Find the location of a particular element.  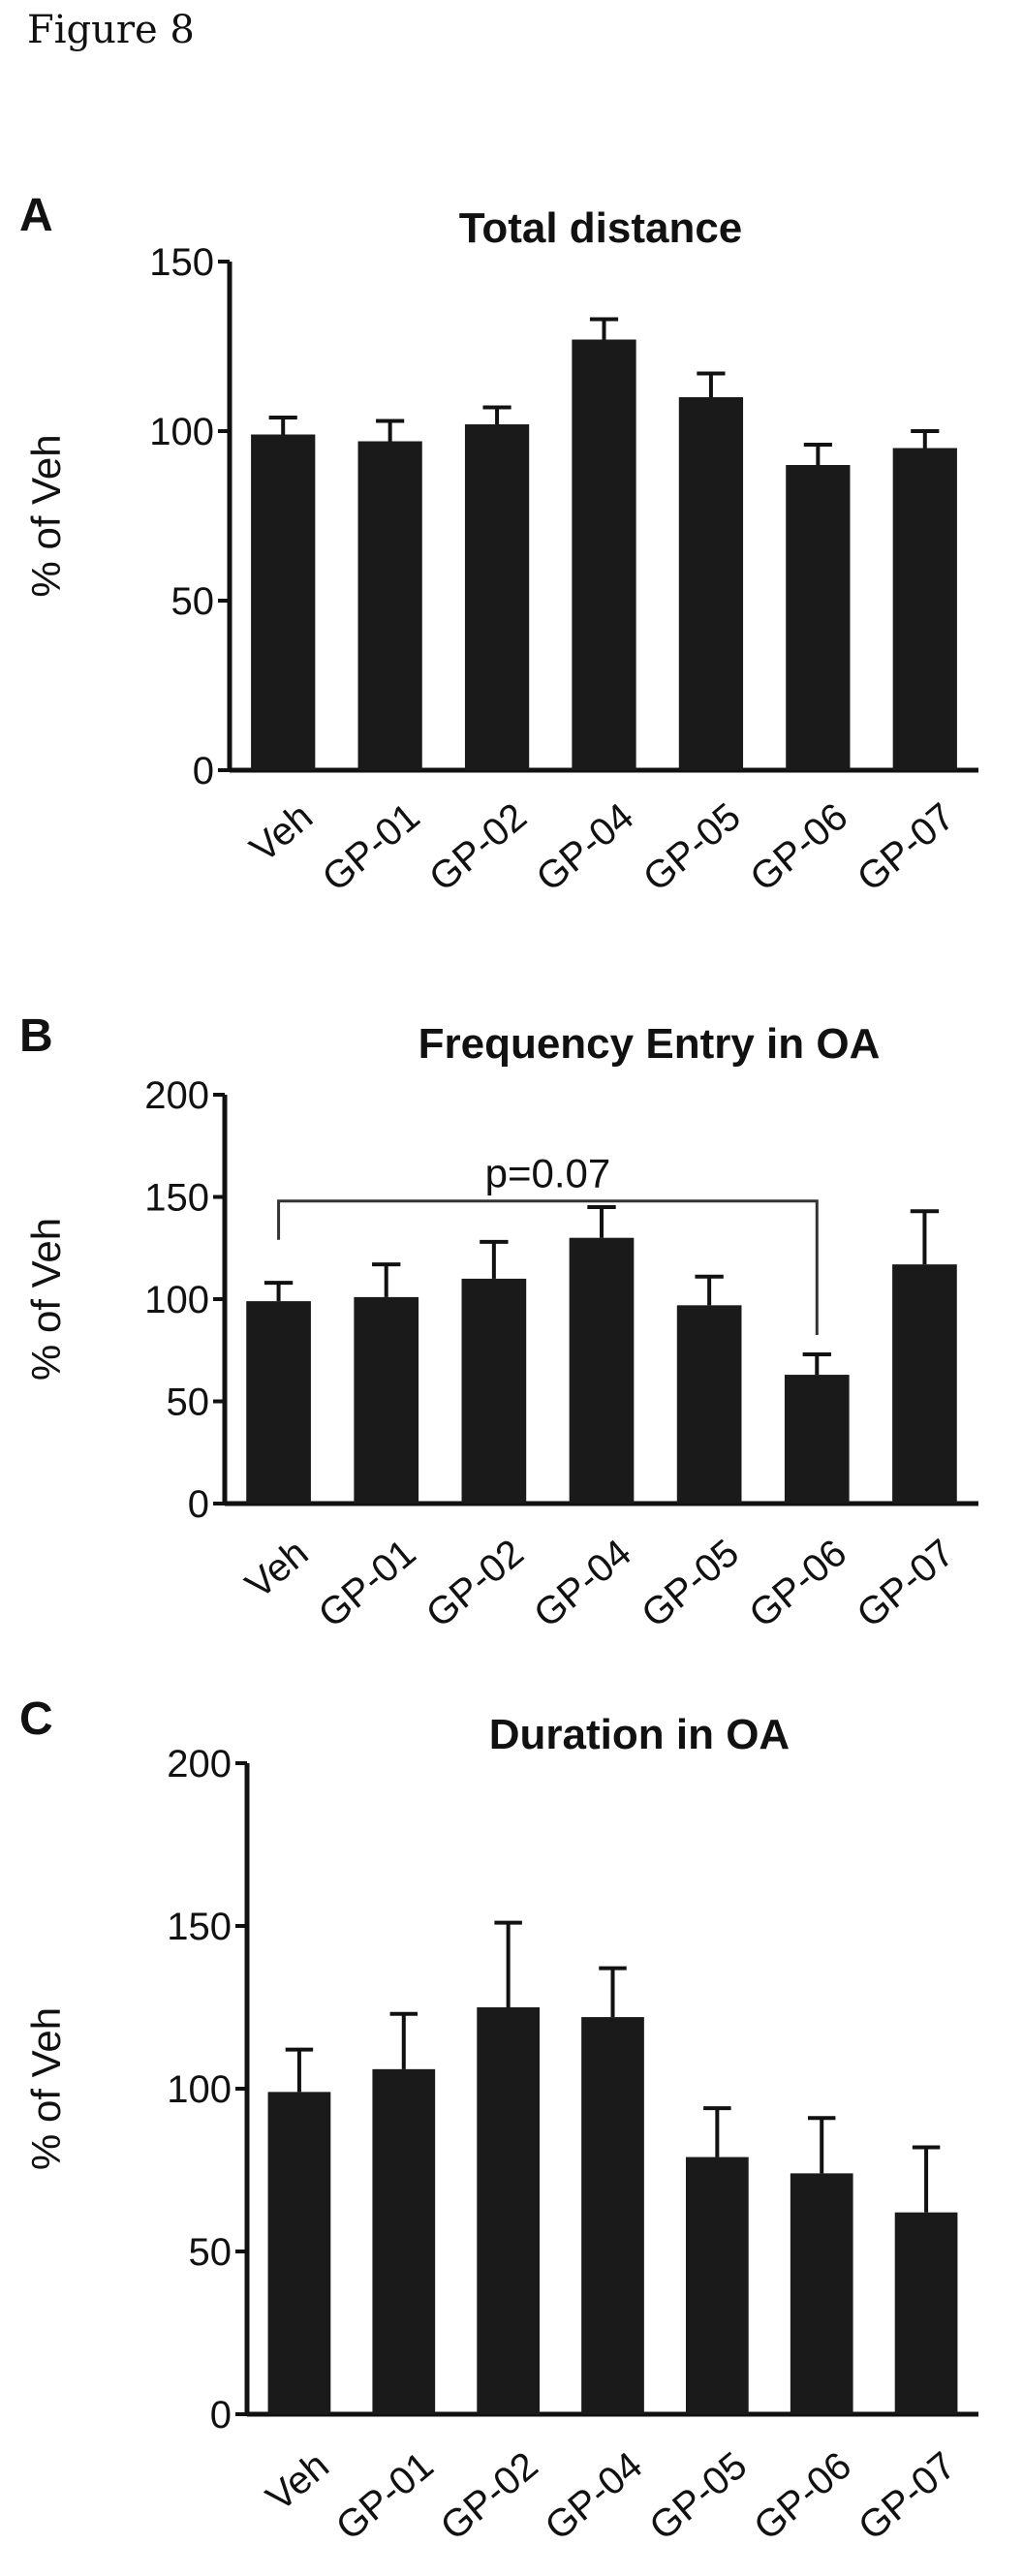

significance-label: p=0.07 is located at coordinates (548, 1173).